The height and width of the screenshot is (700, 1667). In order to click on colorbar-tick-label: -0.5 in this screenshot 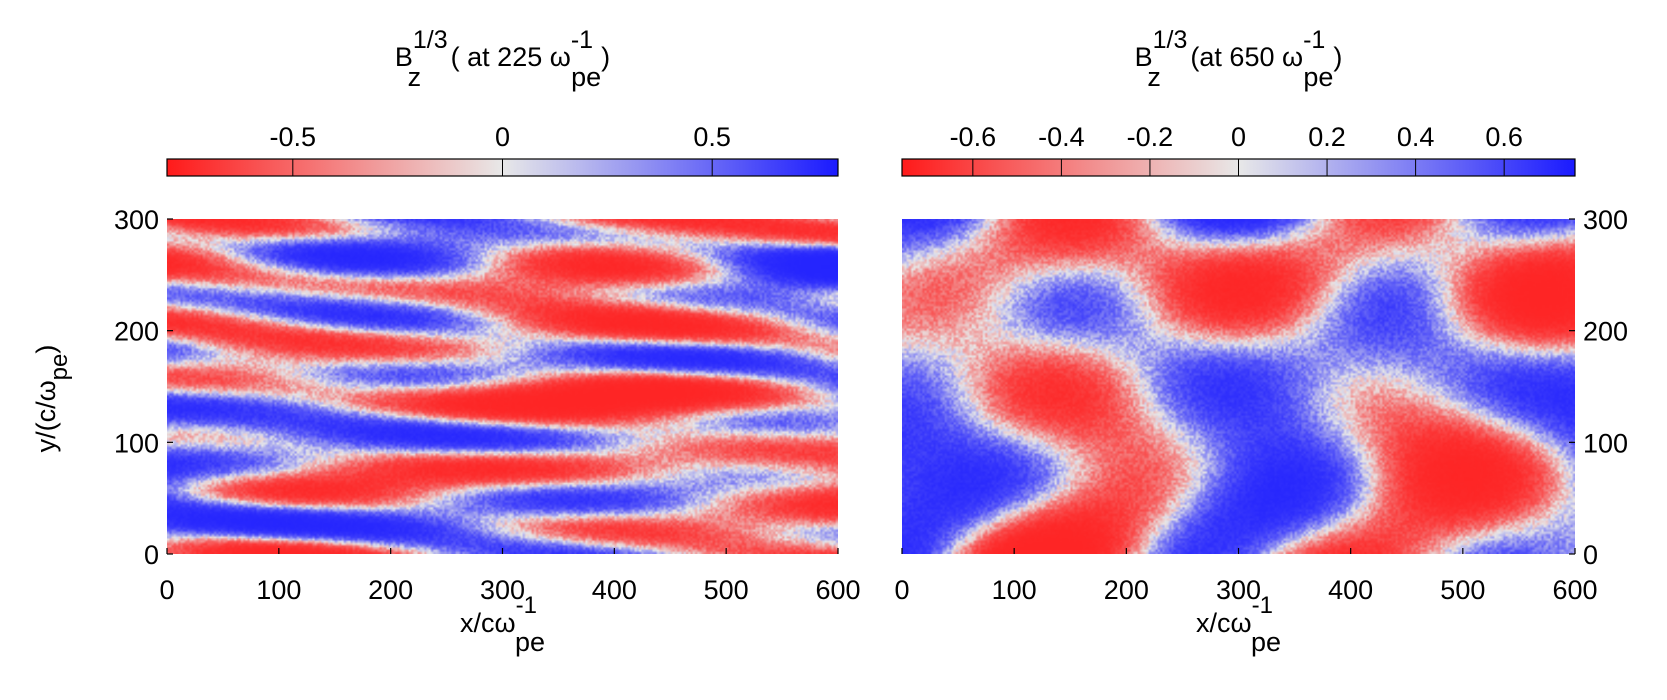, I will do `click(293, 137)`.